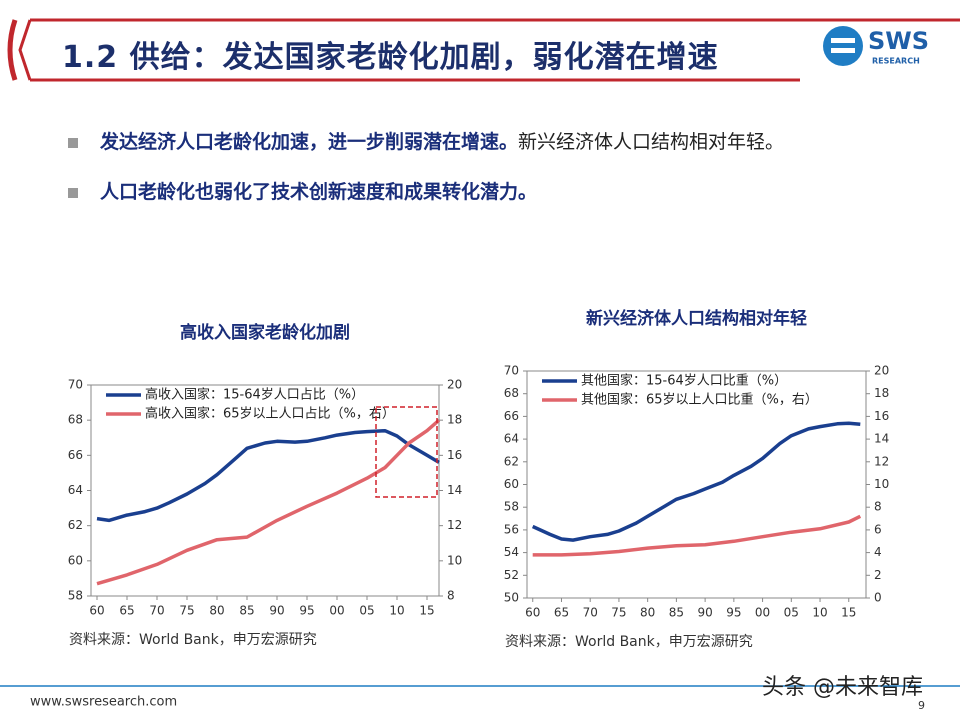 The width and height of the screenshot is (960, 720). I want to click on bullet: 发达经济人口老龄化加速，进一步削弱潜在增速。新兴经济体人口结构相对年轻。, so click(426, 140).